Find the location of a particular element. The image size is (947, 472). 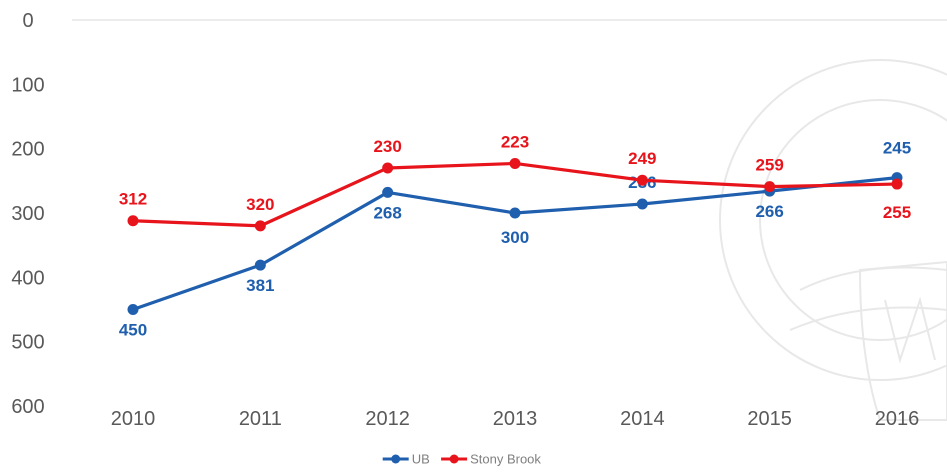

data-label: 223 is located at coordinates (515, 141).